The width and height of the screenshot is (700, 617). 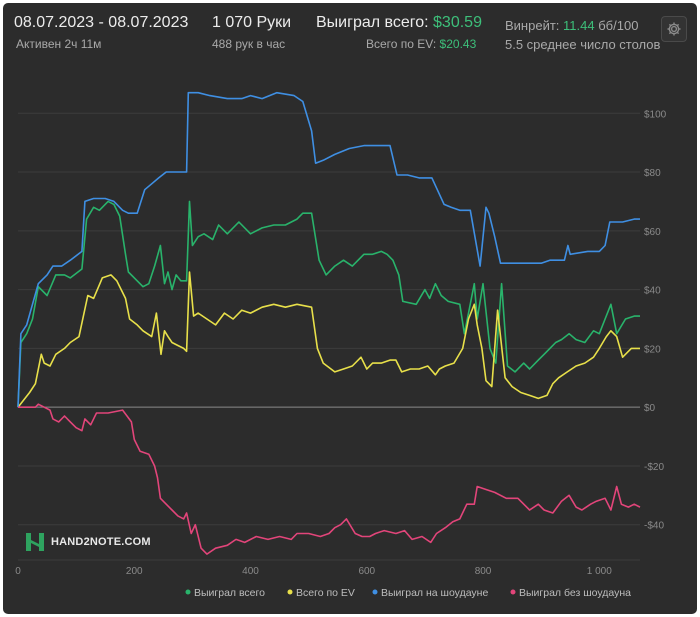 What do you see at coordinates (250, 571) in the screenshot?
I see `x-tick-label: 400` at bounding box center [250, 571].